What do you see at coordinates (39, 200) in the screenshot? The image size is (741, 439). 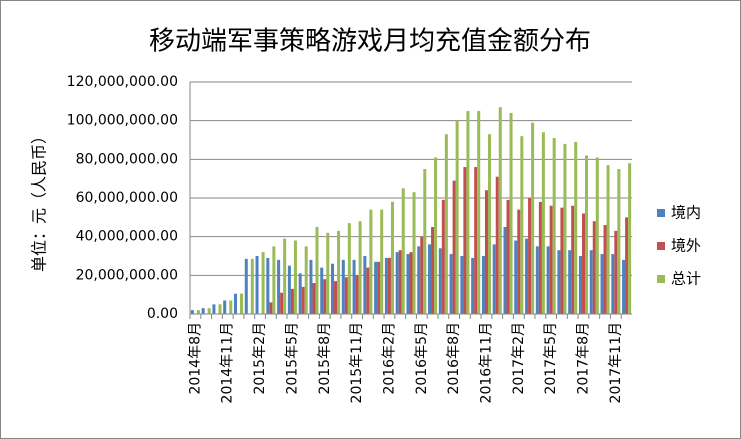 I see `y-axis-label: 单位：元（人民币）` at bounding box center [39, 200].